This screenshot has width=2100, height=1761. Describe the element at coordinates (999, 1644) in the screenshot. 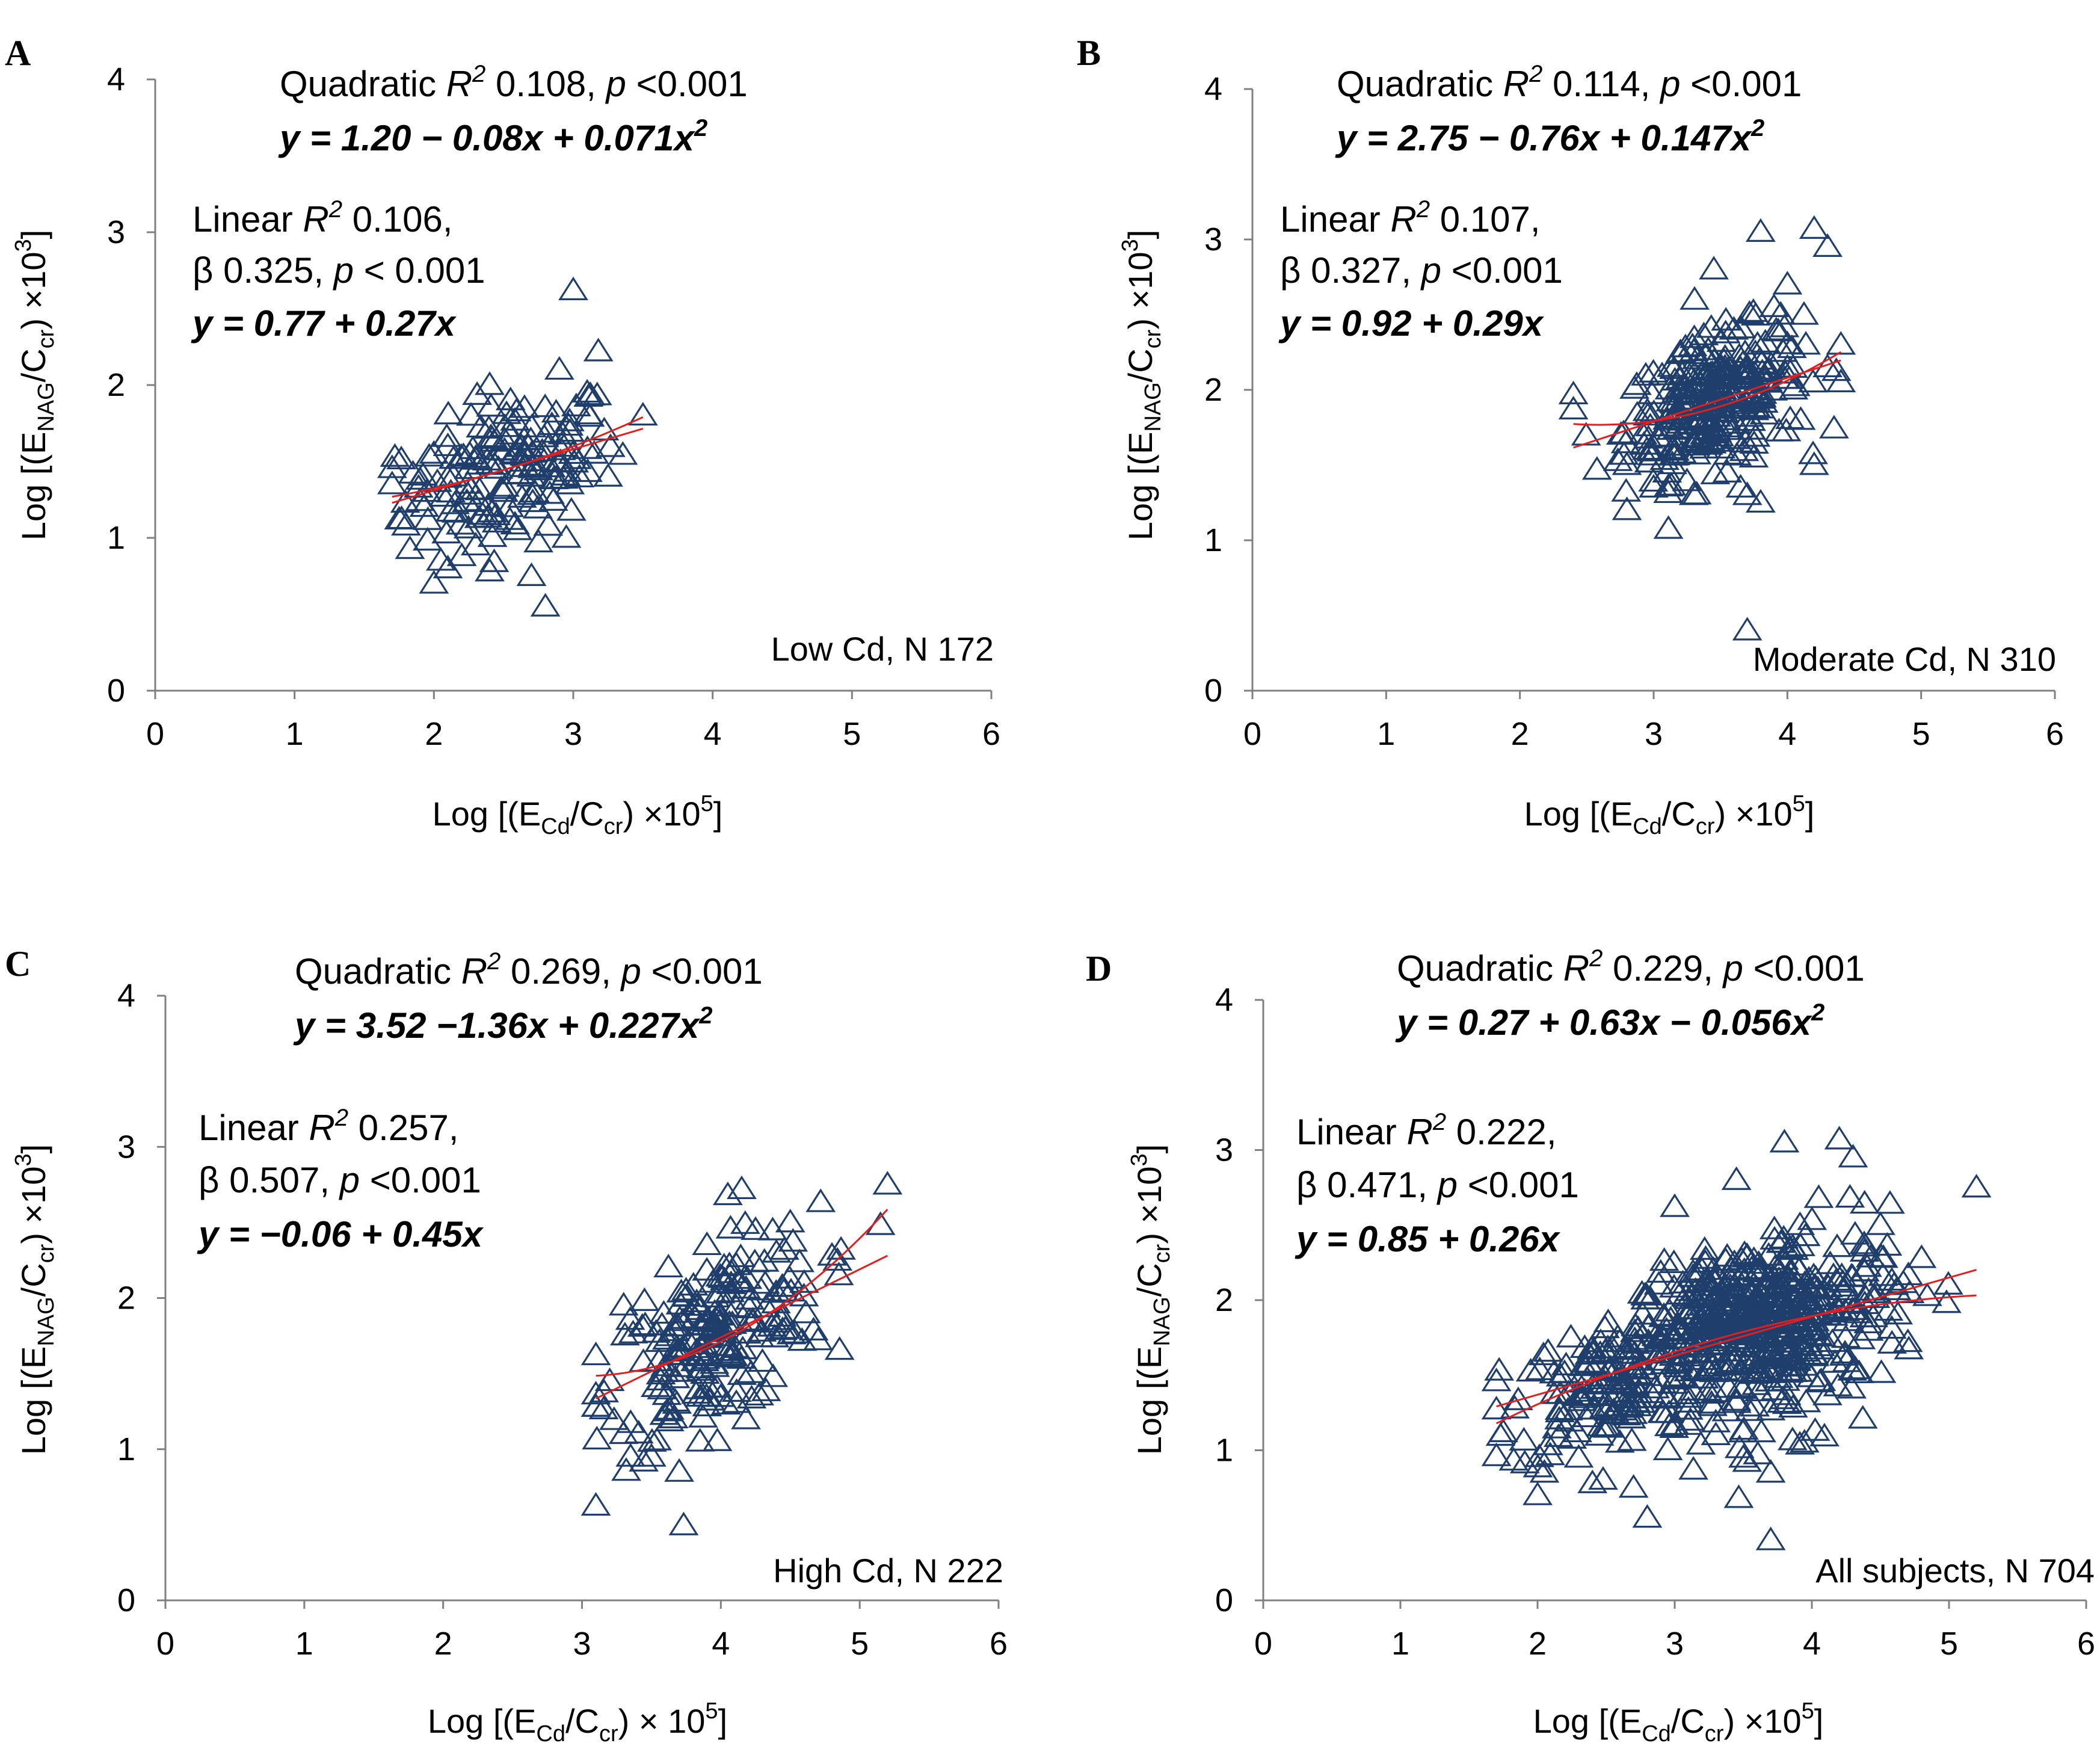

I see `x-tick-label: 6` at that location.